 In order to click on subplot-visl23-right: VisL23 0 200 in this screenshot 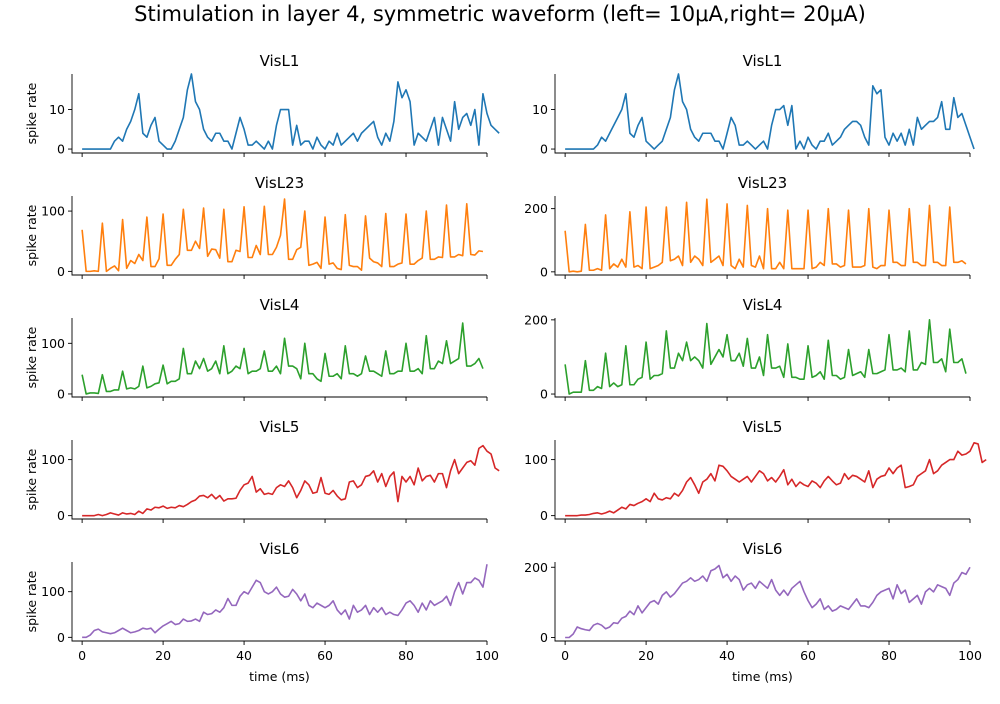, I will do `click(747, 226)`.